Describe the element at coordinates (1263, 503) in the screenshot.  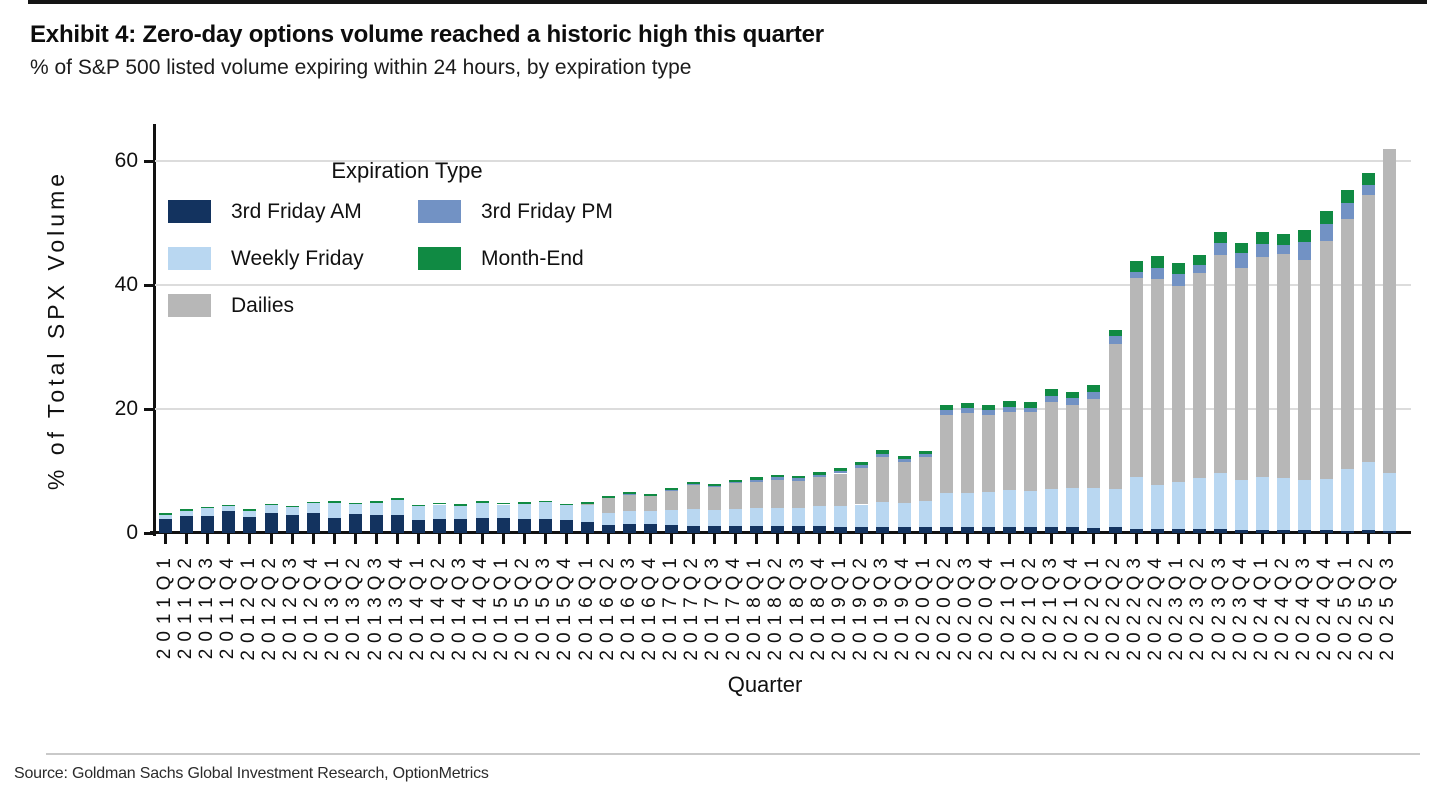
I see `bar-2024Q1-weekly-friday` at that location.